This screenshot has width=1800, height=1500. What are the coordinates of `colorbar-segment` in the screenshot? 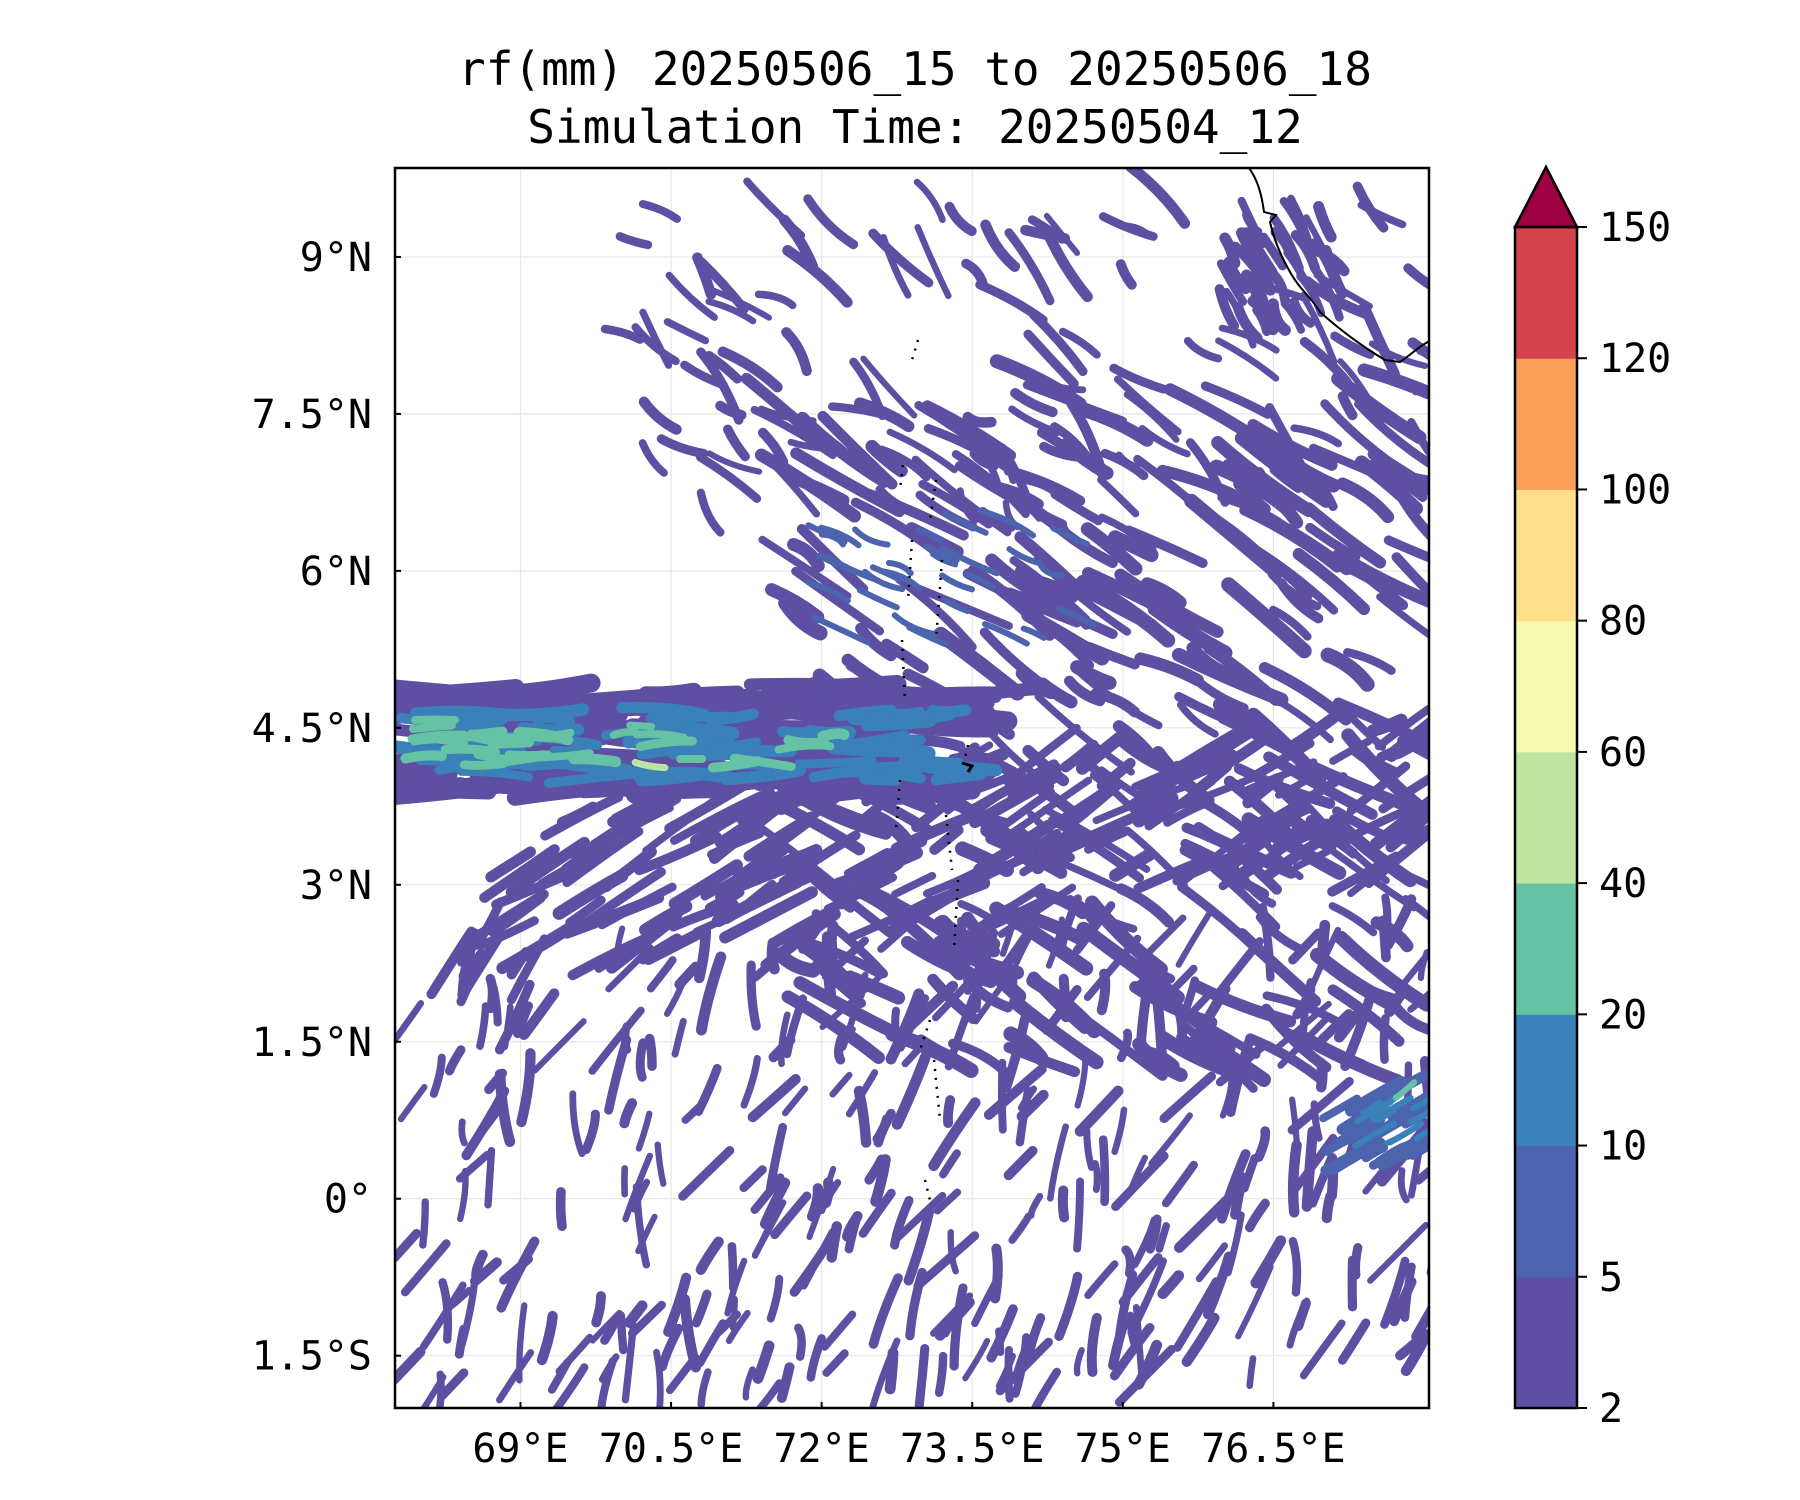 It's located at (1546, 686).